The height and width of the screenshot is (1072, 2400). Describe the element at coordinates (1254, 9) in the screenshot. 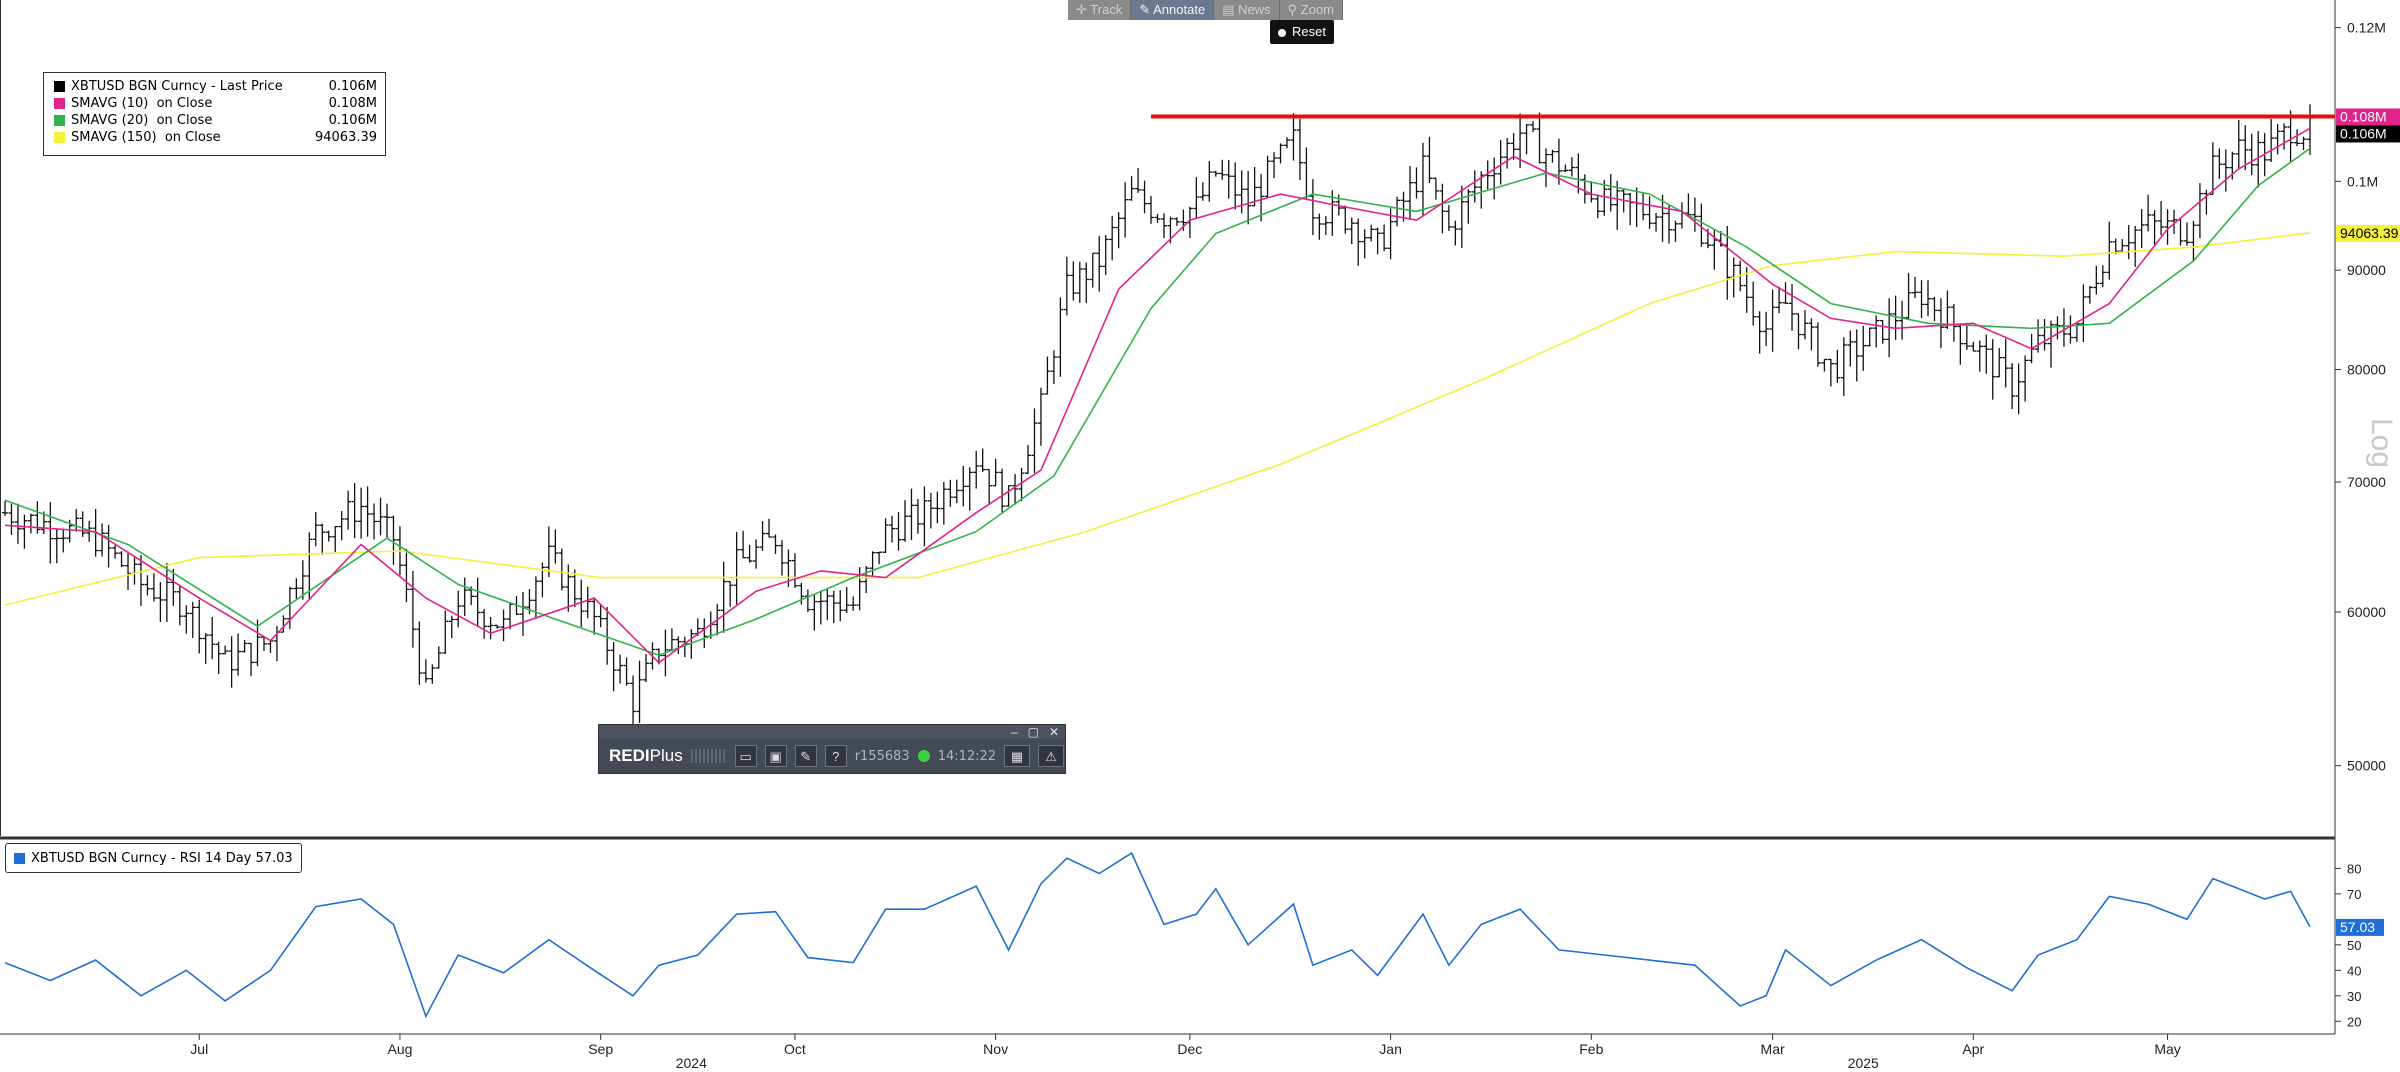

I see `news-label: News` at that location.